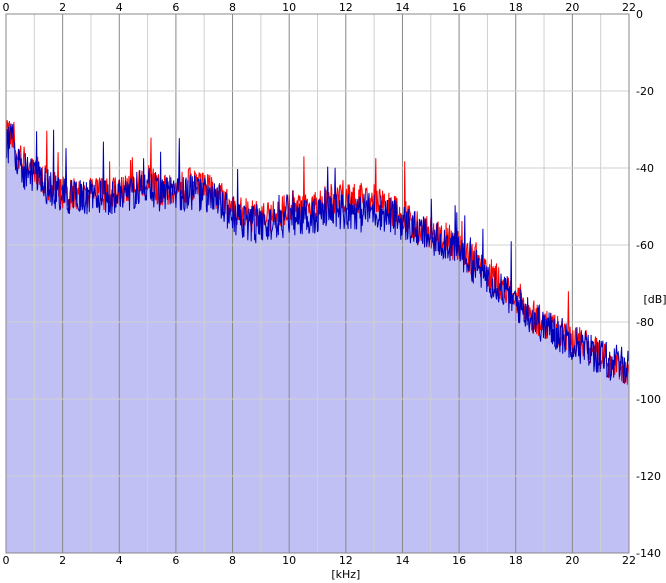 This screenshot has height=583, width=666. I want to click on x-tick-label-bottom: 12, so click(346, 560).